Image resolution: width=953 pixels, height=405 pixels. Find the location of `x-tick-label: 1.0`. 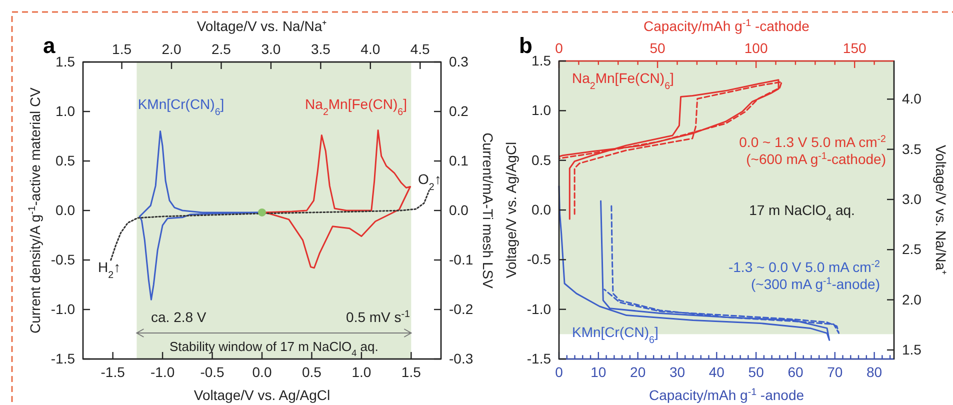

x-tick-label: 1.0 is located at coordinates (362, 372).